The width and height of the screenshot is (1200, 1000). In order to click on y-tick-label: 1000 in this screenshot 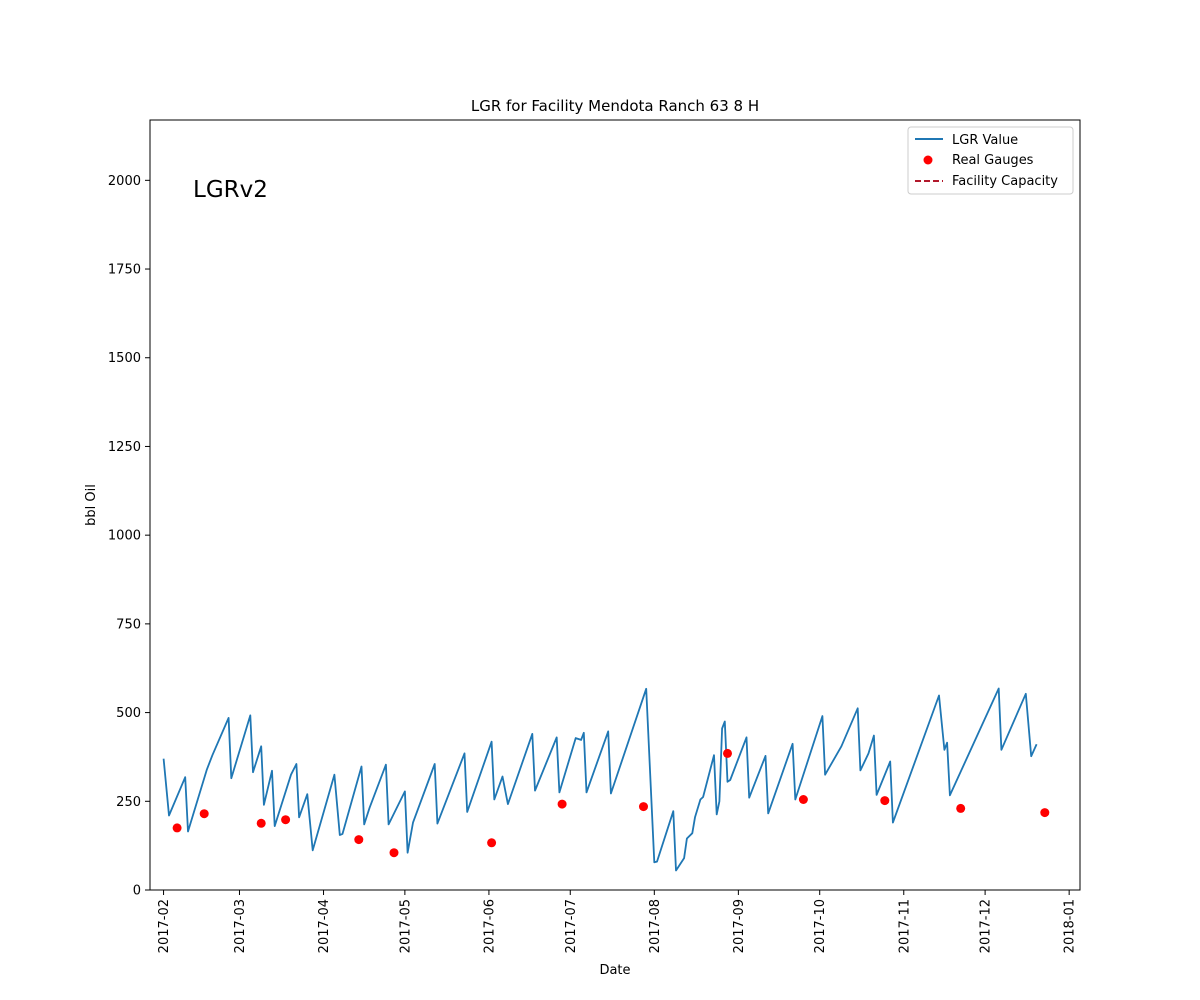, I will do `click(124, 536)`.